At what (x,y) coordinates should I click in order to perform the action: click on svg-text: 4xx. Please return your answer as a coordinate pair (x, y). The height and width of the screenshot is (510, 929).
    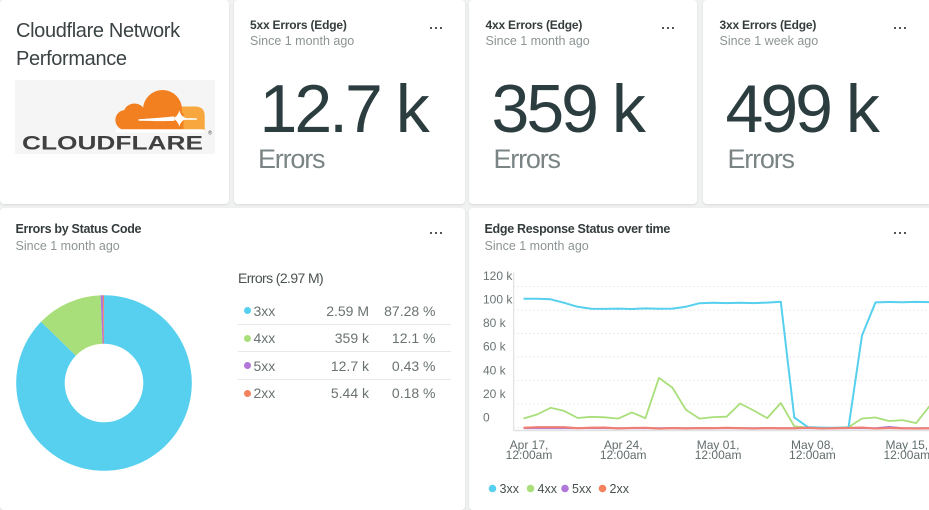
    Looking at the image, I should click on (548, 488).